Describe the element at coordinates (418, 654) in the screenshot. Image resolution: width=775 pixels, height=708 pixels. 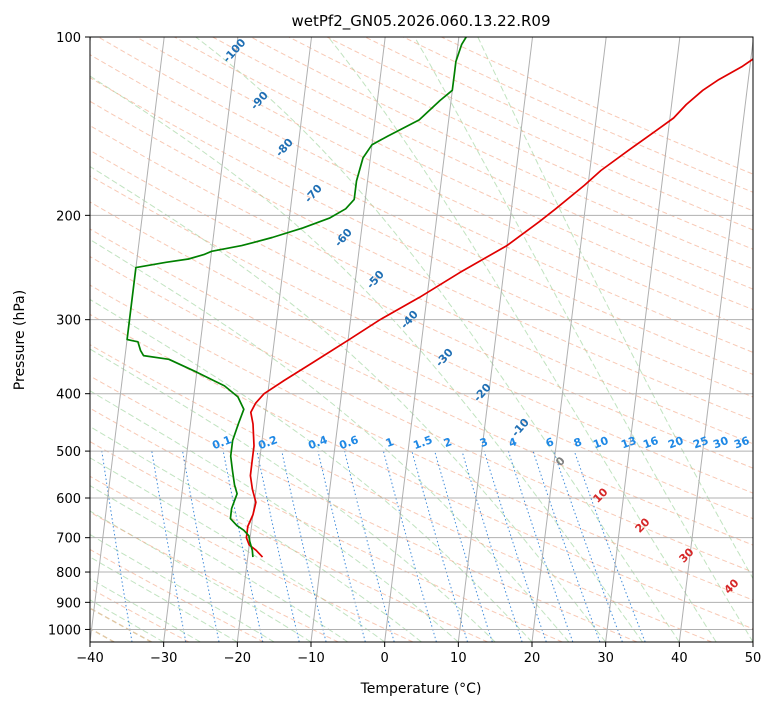
I see `x-axis: −40 −30 −20 −10 0 10 20 30 40 50` at that location.